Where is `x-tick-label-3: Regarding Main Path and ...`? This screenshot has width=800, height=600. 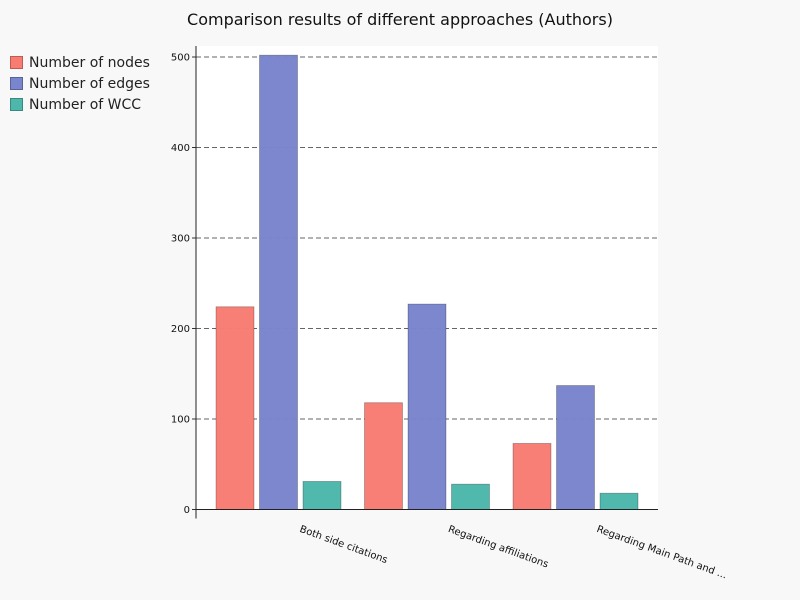
x-tick-label-3: Regarding Main Path and ... is located at coordinates (661, 552).